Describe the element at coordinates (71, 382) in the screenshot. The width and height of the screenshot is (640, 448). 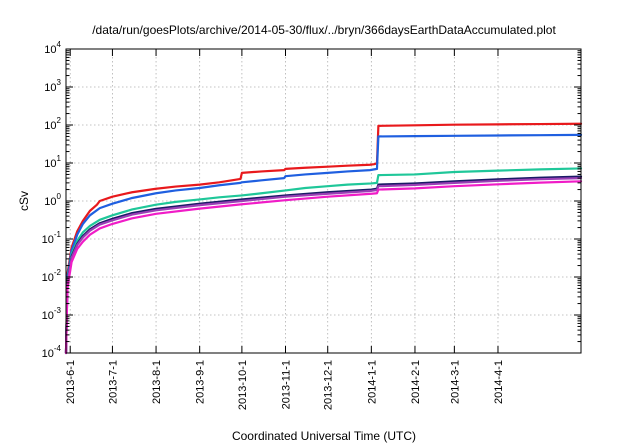
I see `x-tick-label: 2013-6-1` at that location.